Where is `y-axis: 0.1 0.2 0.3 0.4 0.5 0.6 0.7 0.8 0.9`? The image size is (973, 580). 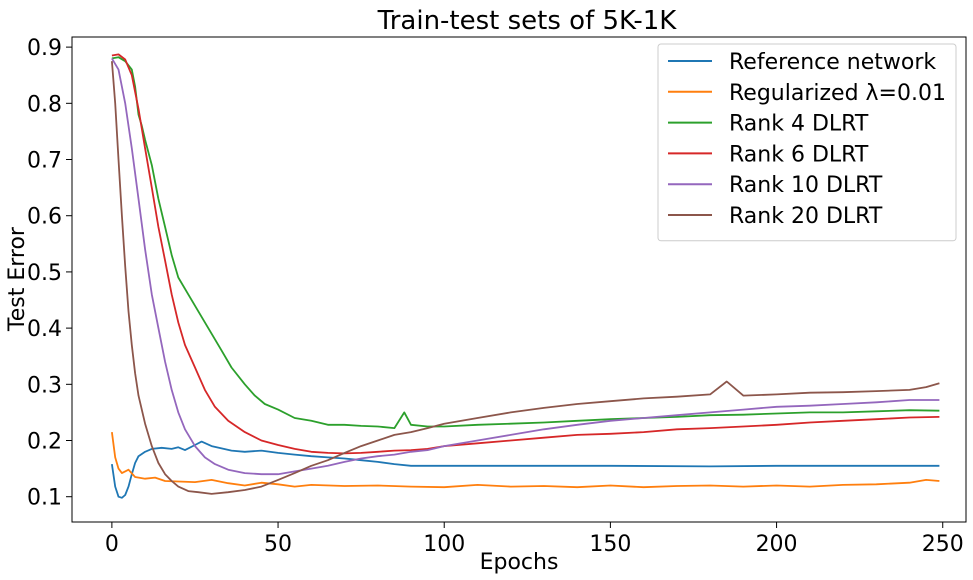 y-axis: 0.1 0.2 0.3 0.4 0.5 0.6 0.7 0.8 0.9 is located at coordinates (49, 273).